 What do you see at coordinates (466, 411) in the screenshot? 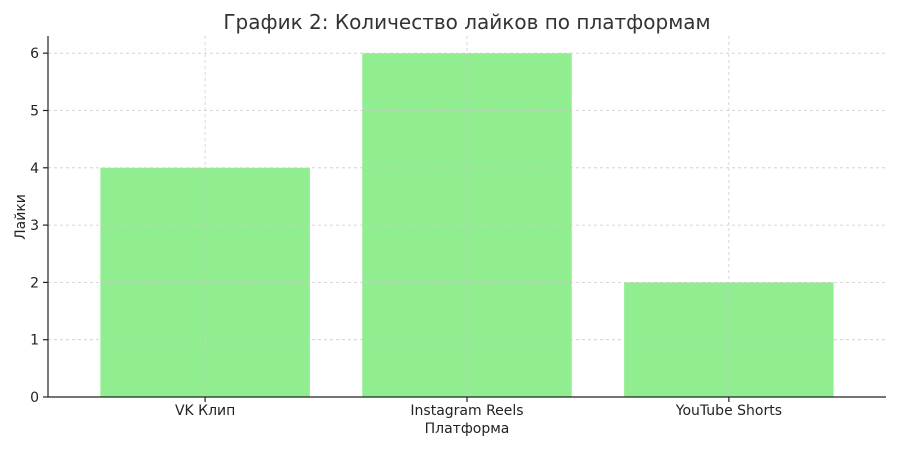
I see `x-tick-label: Instagram Reels` at bounding box center [466, 411].